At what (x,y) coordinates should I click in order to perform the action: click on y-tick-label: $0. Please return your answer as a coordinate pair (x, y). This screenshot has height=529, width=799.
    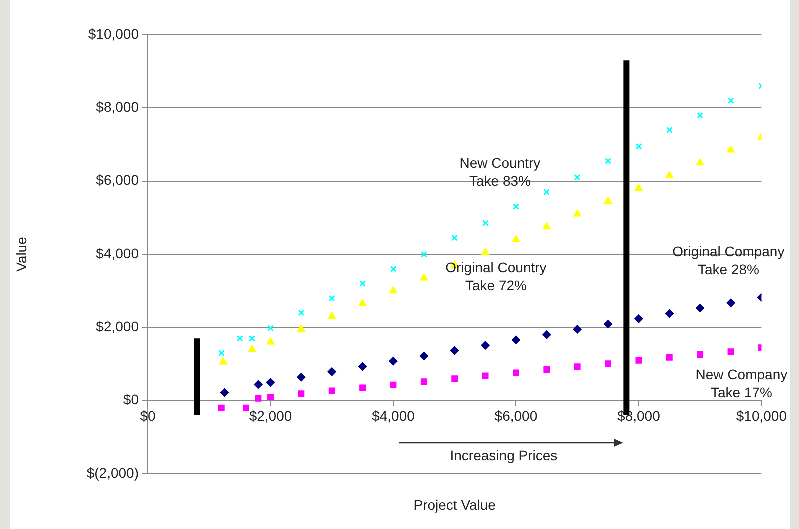
    Looking at the image, I should click on (131, 400).